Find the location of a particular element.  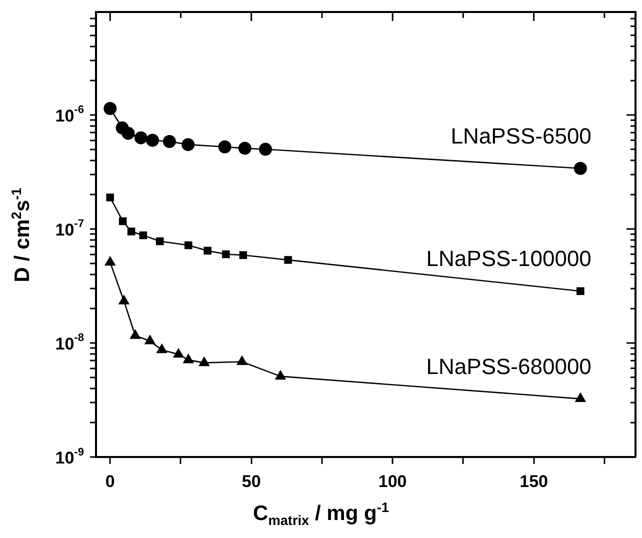

x-tick-label: 100 is located at coordinates (392, 481).